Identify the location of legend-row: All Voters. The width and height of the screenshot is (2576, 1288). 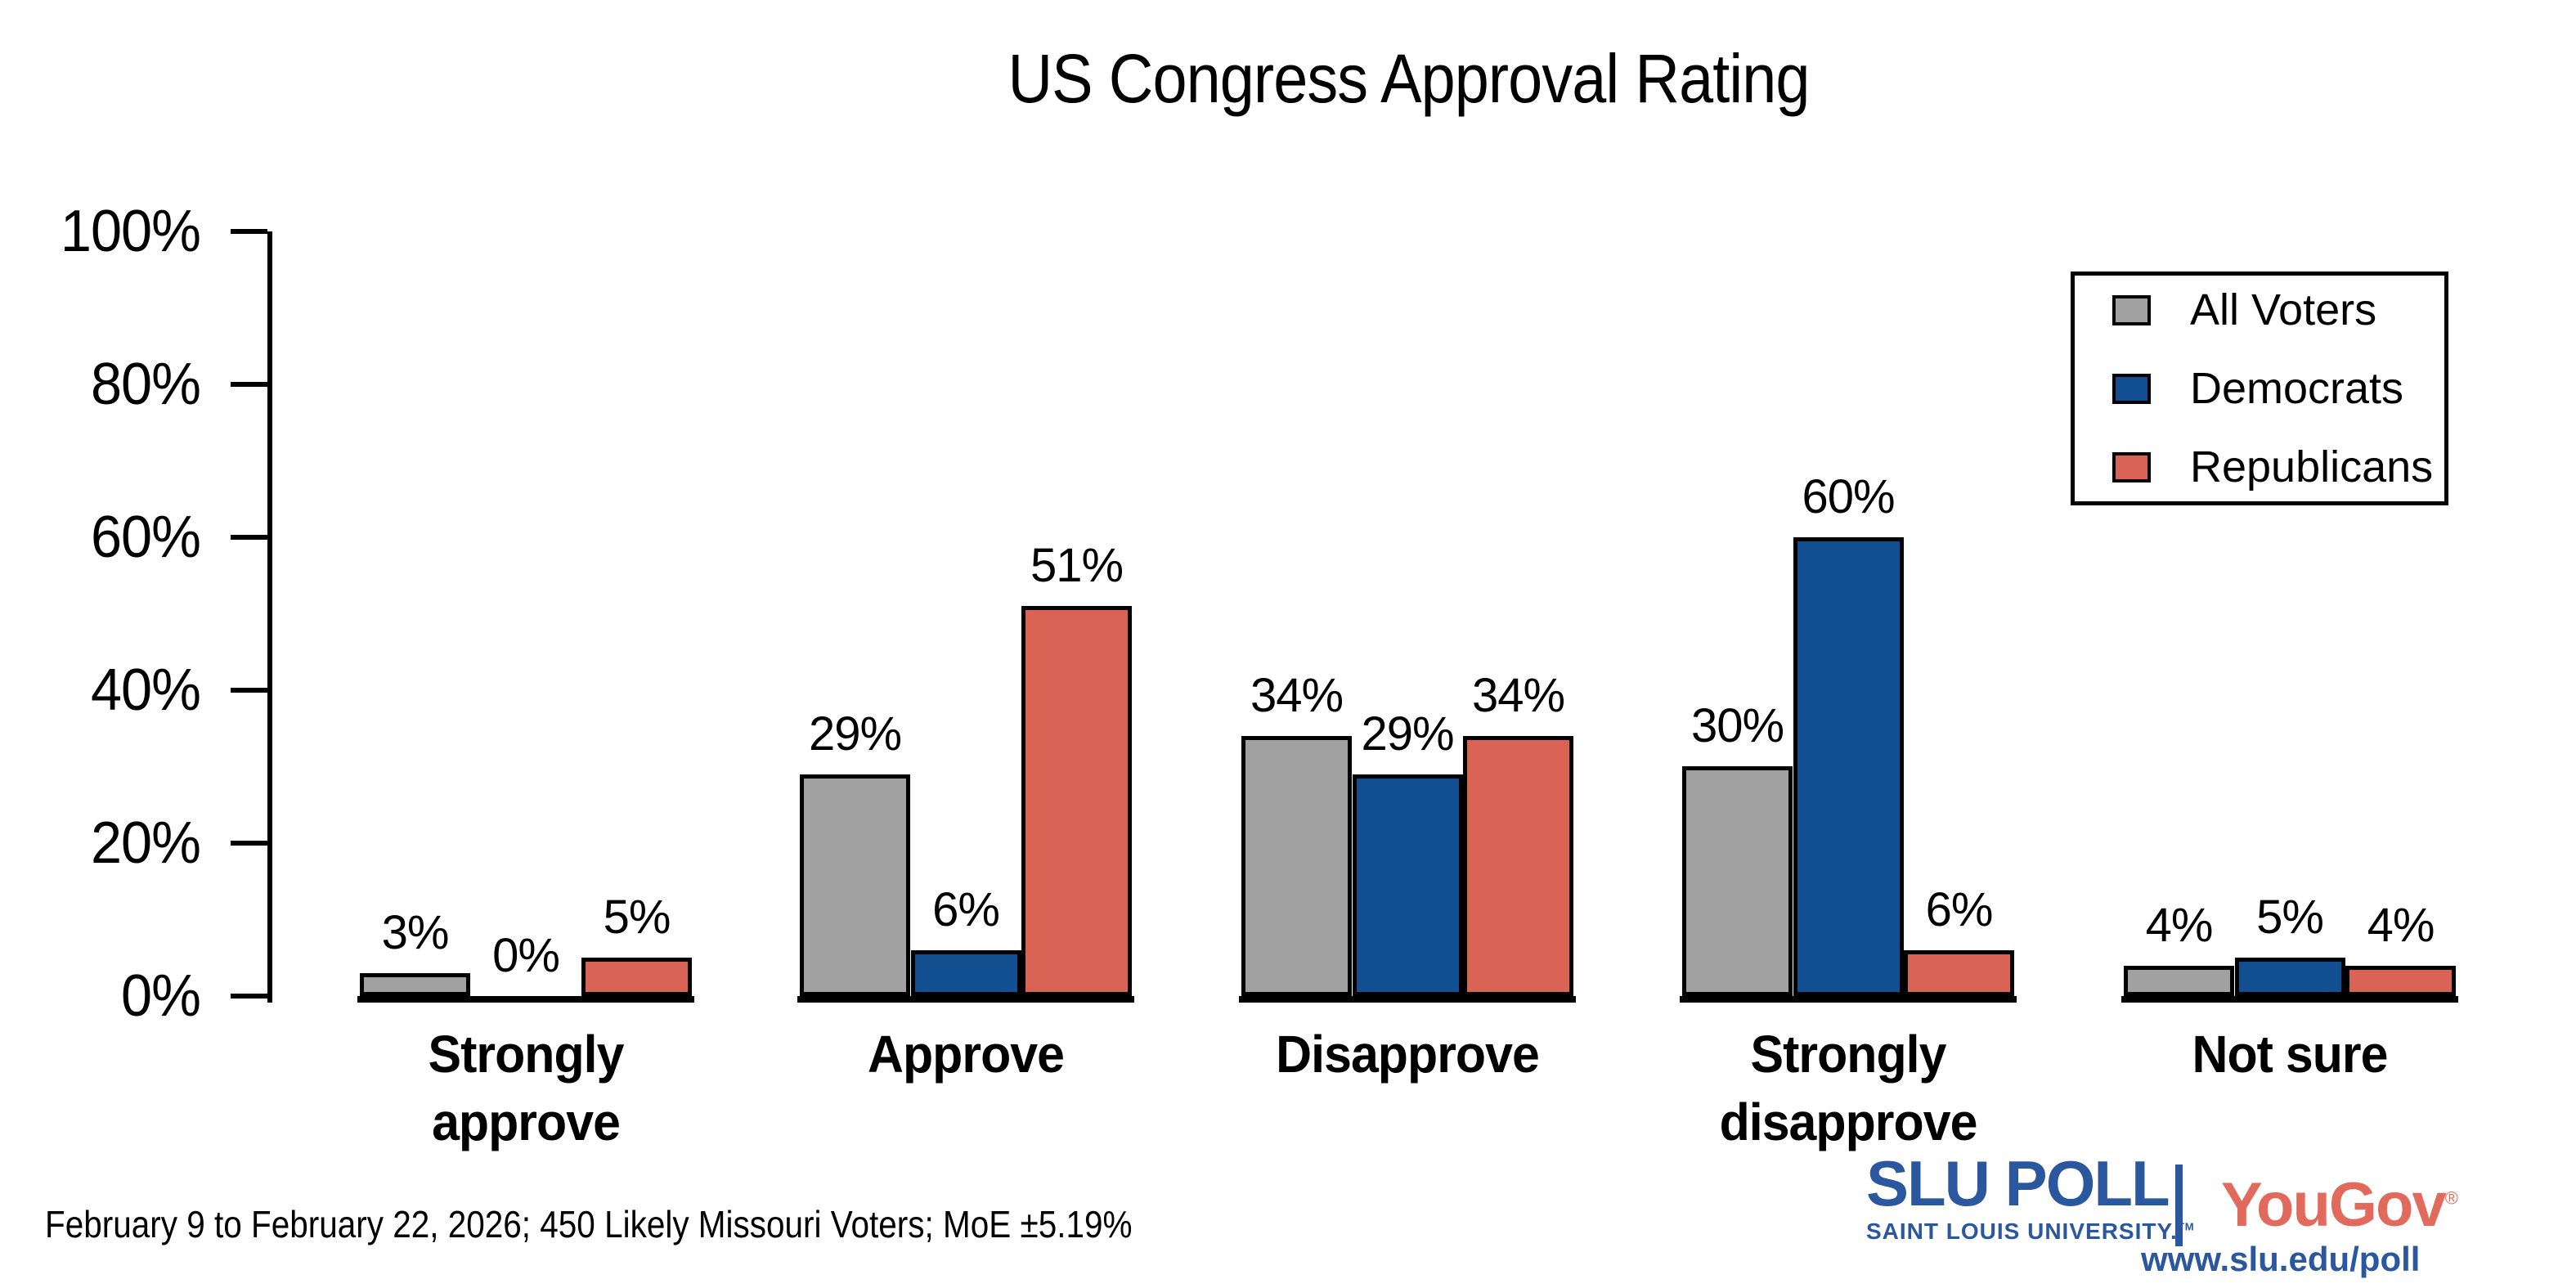
(2278, 310).